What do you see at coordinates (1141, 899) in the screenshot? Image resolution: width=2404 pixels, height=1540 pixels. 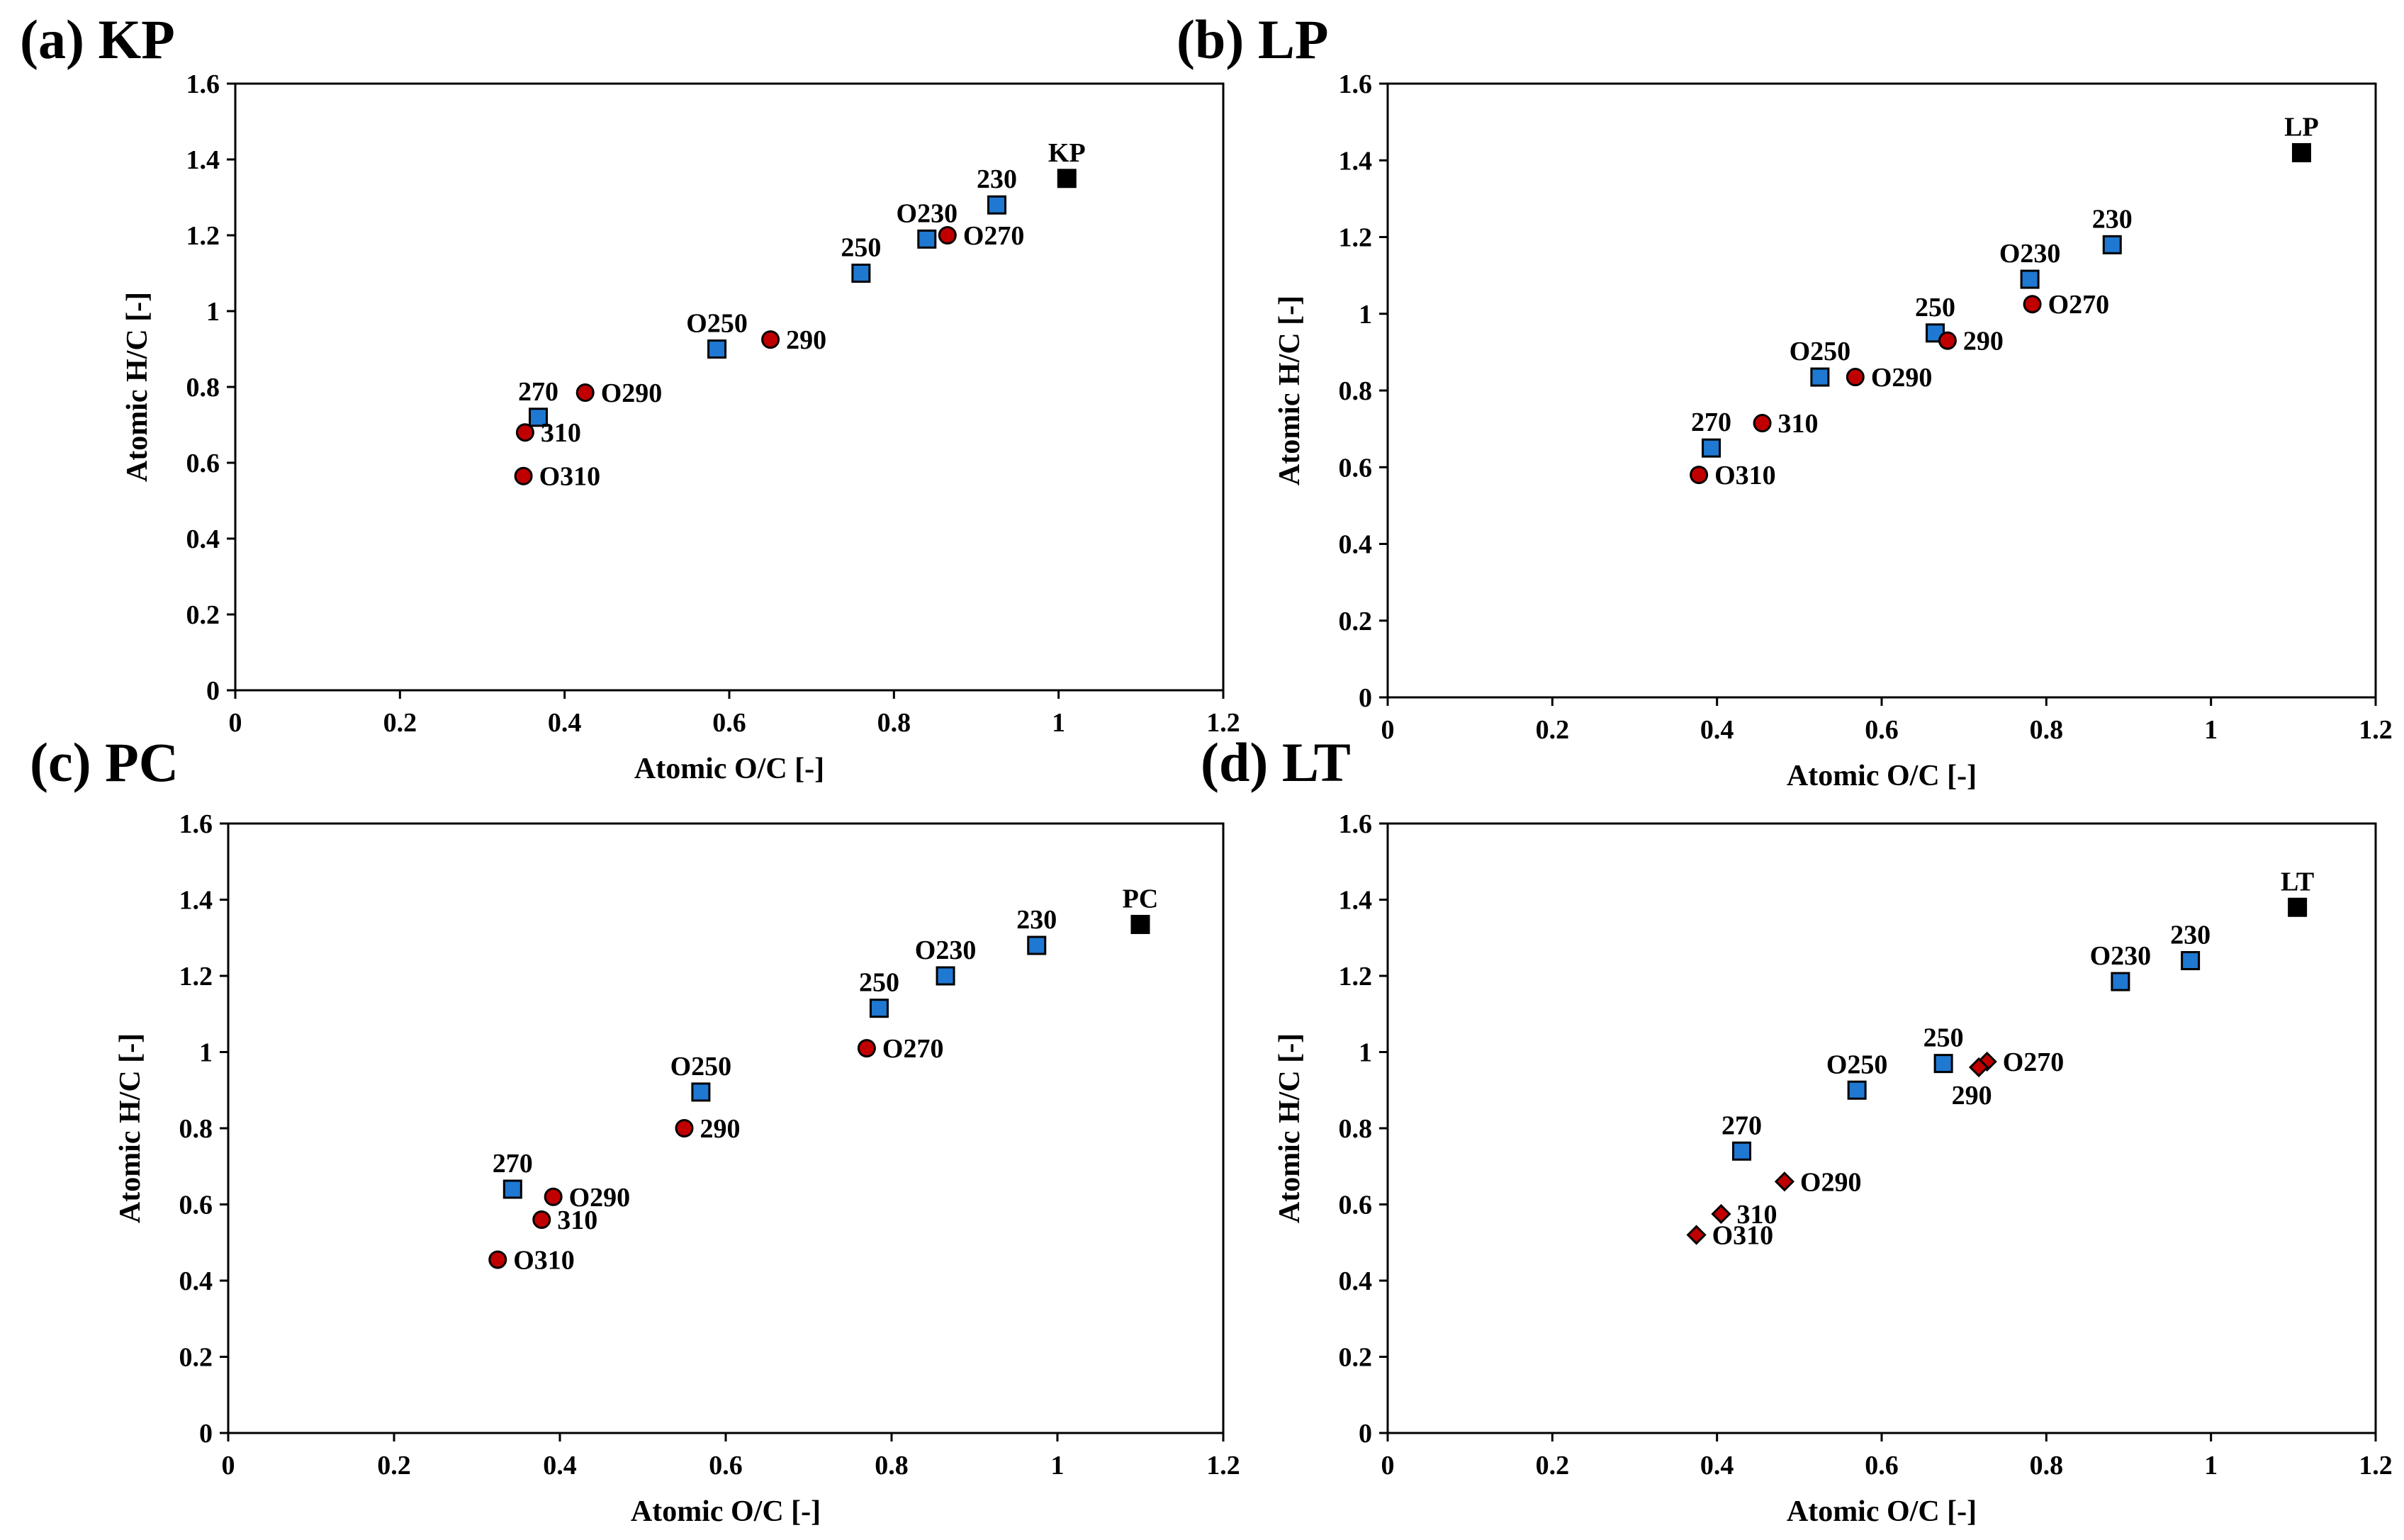 I see `data-label: PC` at bounding box center [1141, 899].